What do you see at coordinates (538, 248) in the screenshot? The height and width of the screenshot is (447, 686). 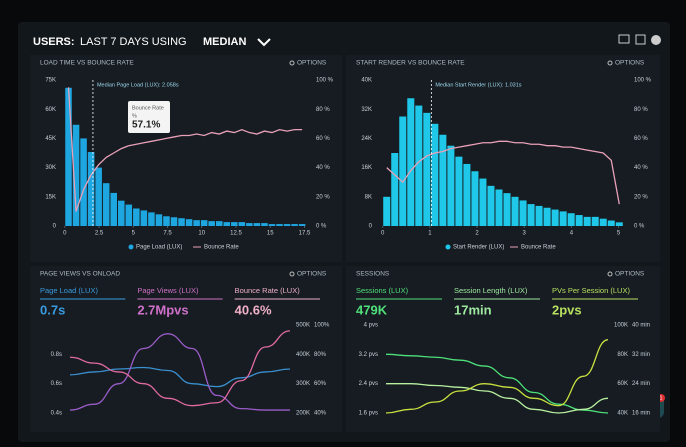 I see `legend-label: Bounce Rate` at bounding box center [538, 248].